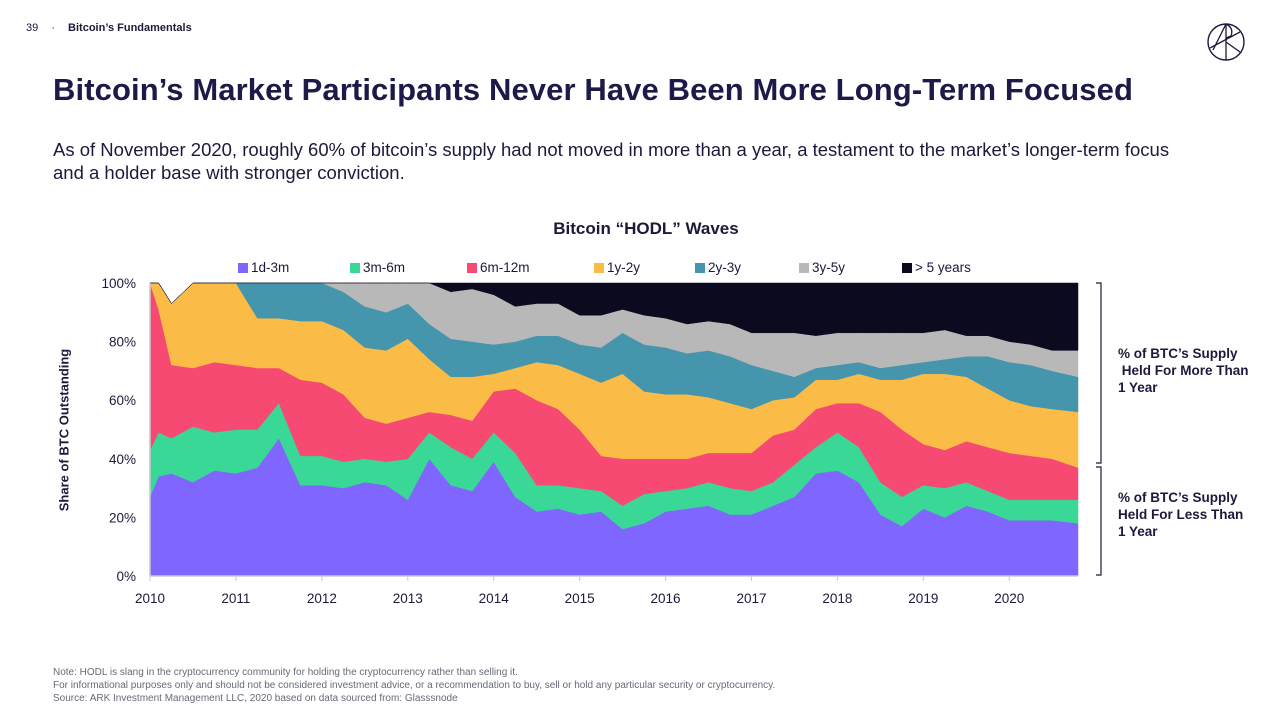 The height and width of the screenshot is (719, 1280). I want to click on legend-label: 1d-3m, so click(270, 267).